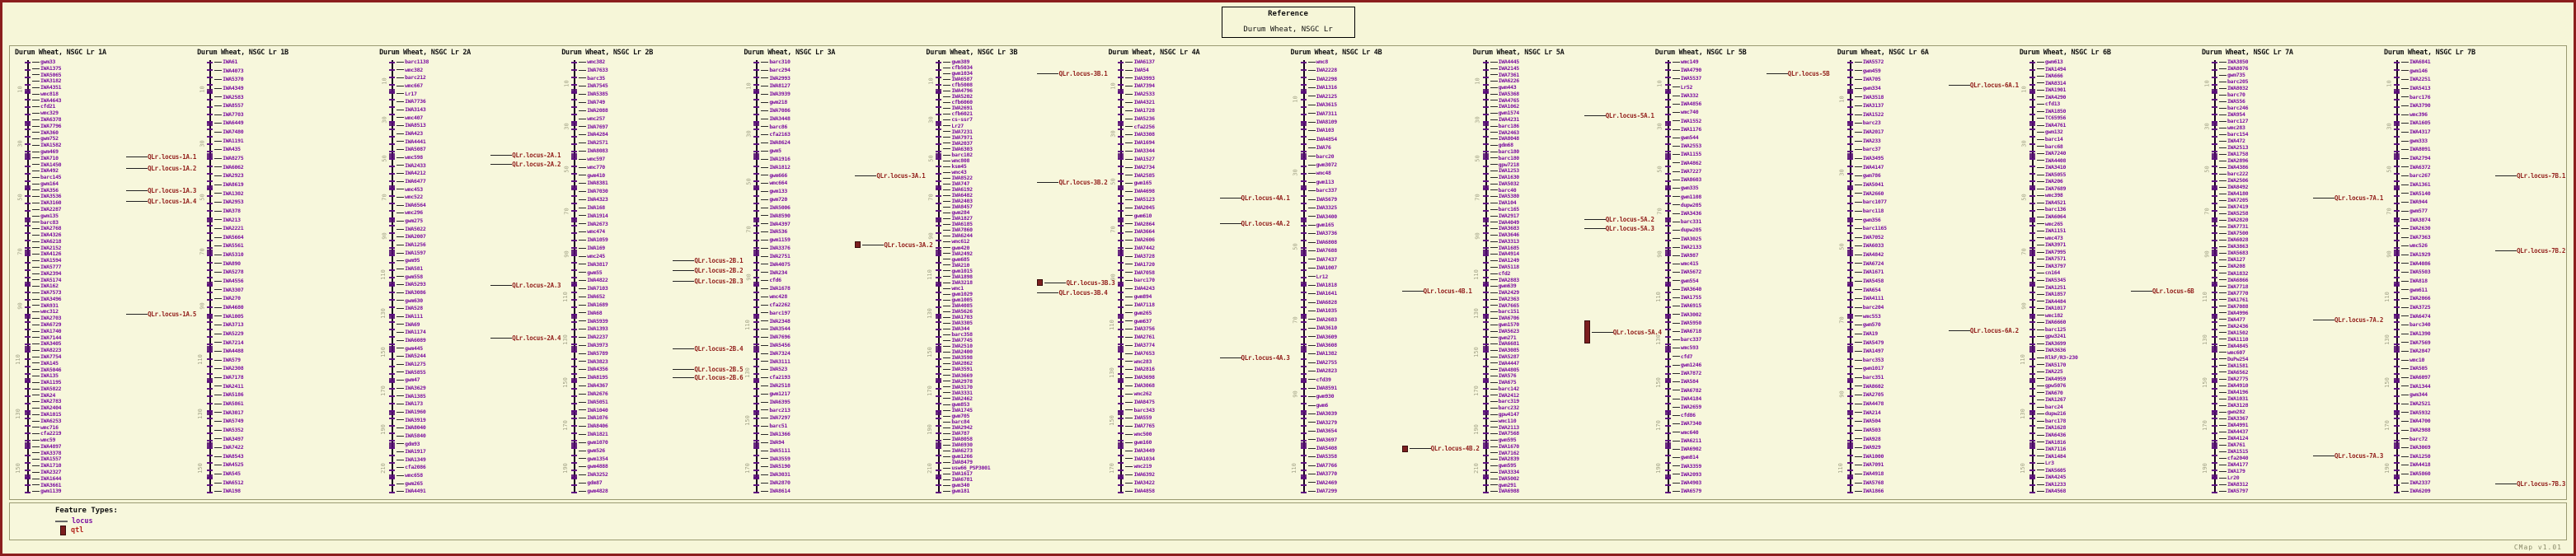  I want to click on marker-label: IWA6782, so click(1691, 390).